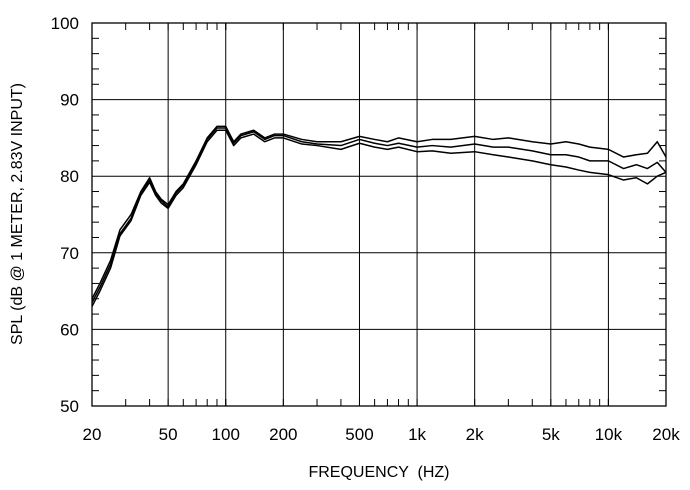  What do you see at coordinates (378, 472) in the screenshot?
I see `x-axis-title: FREQUENCY (HZ)` at bounding box center [378, 472].